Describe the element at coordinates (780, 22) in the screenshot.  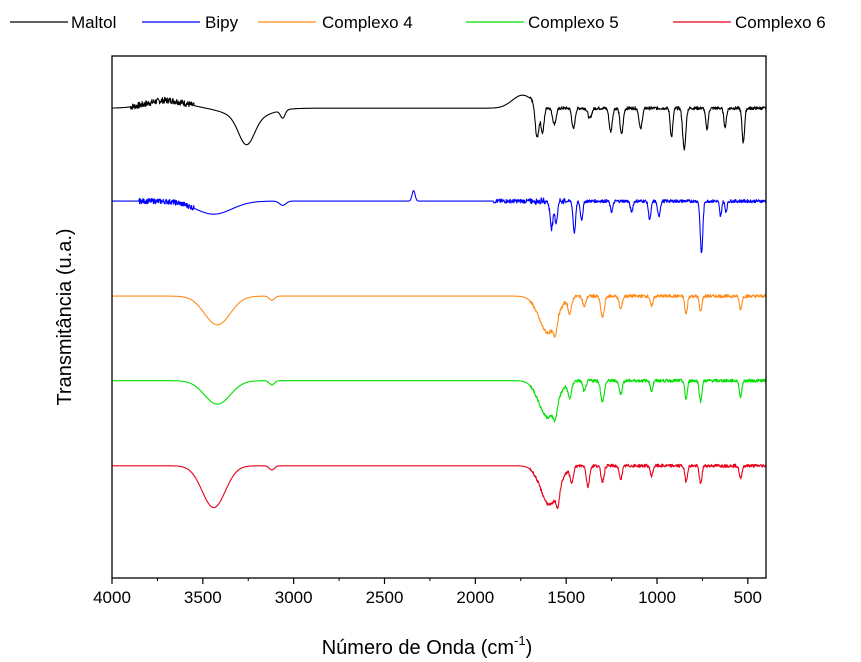
I see `legend-label: Complexo 6` at that location.